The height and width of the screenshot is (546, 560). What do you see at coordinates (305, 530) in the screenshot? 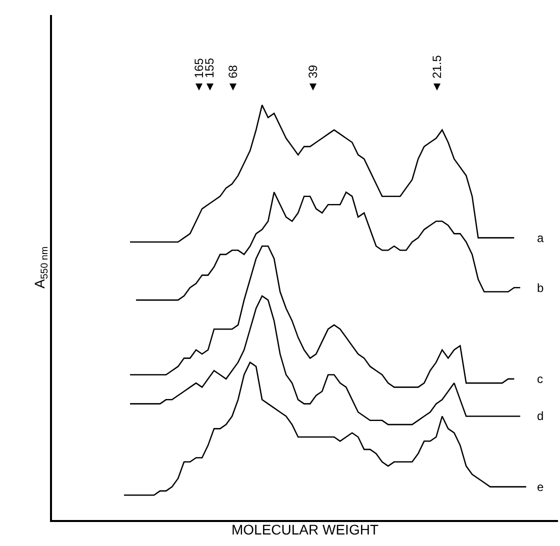
I see `x-axis-title: MOLECULAR WEIGHT` at bounding box center [305, 530].